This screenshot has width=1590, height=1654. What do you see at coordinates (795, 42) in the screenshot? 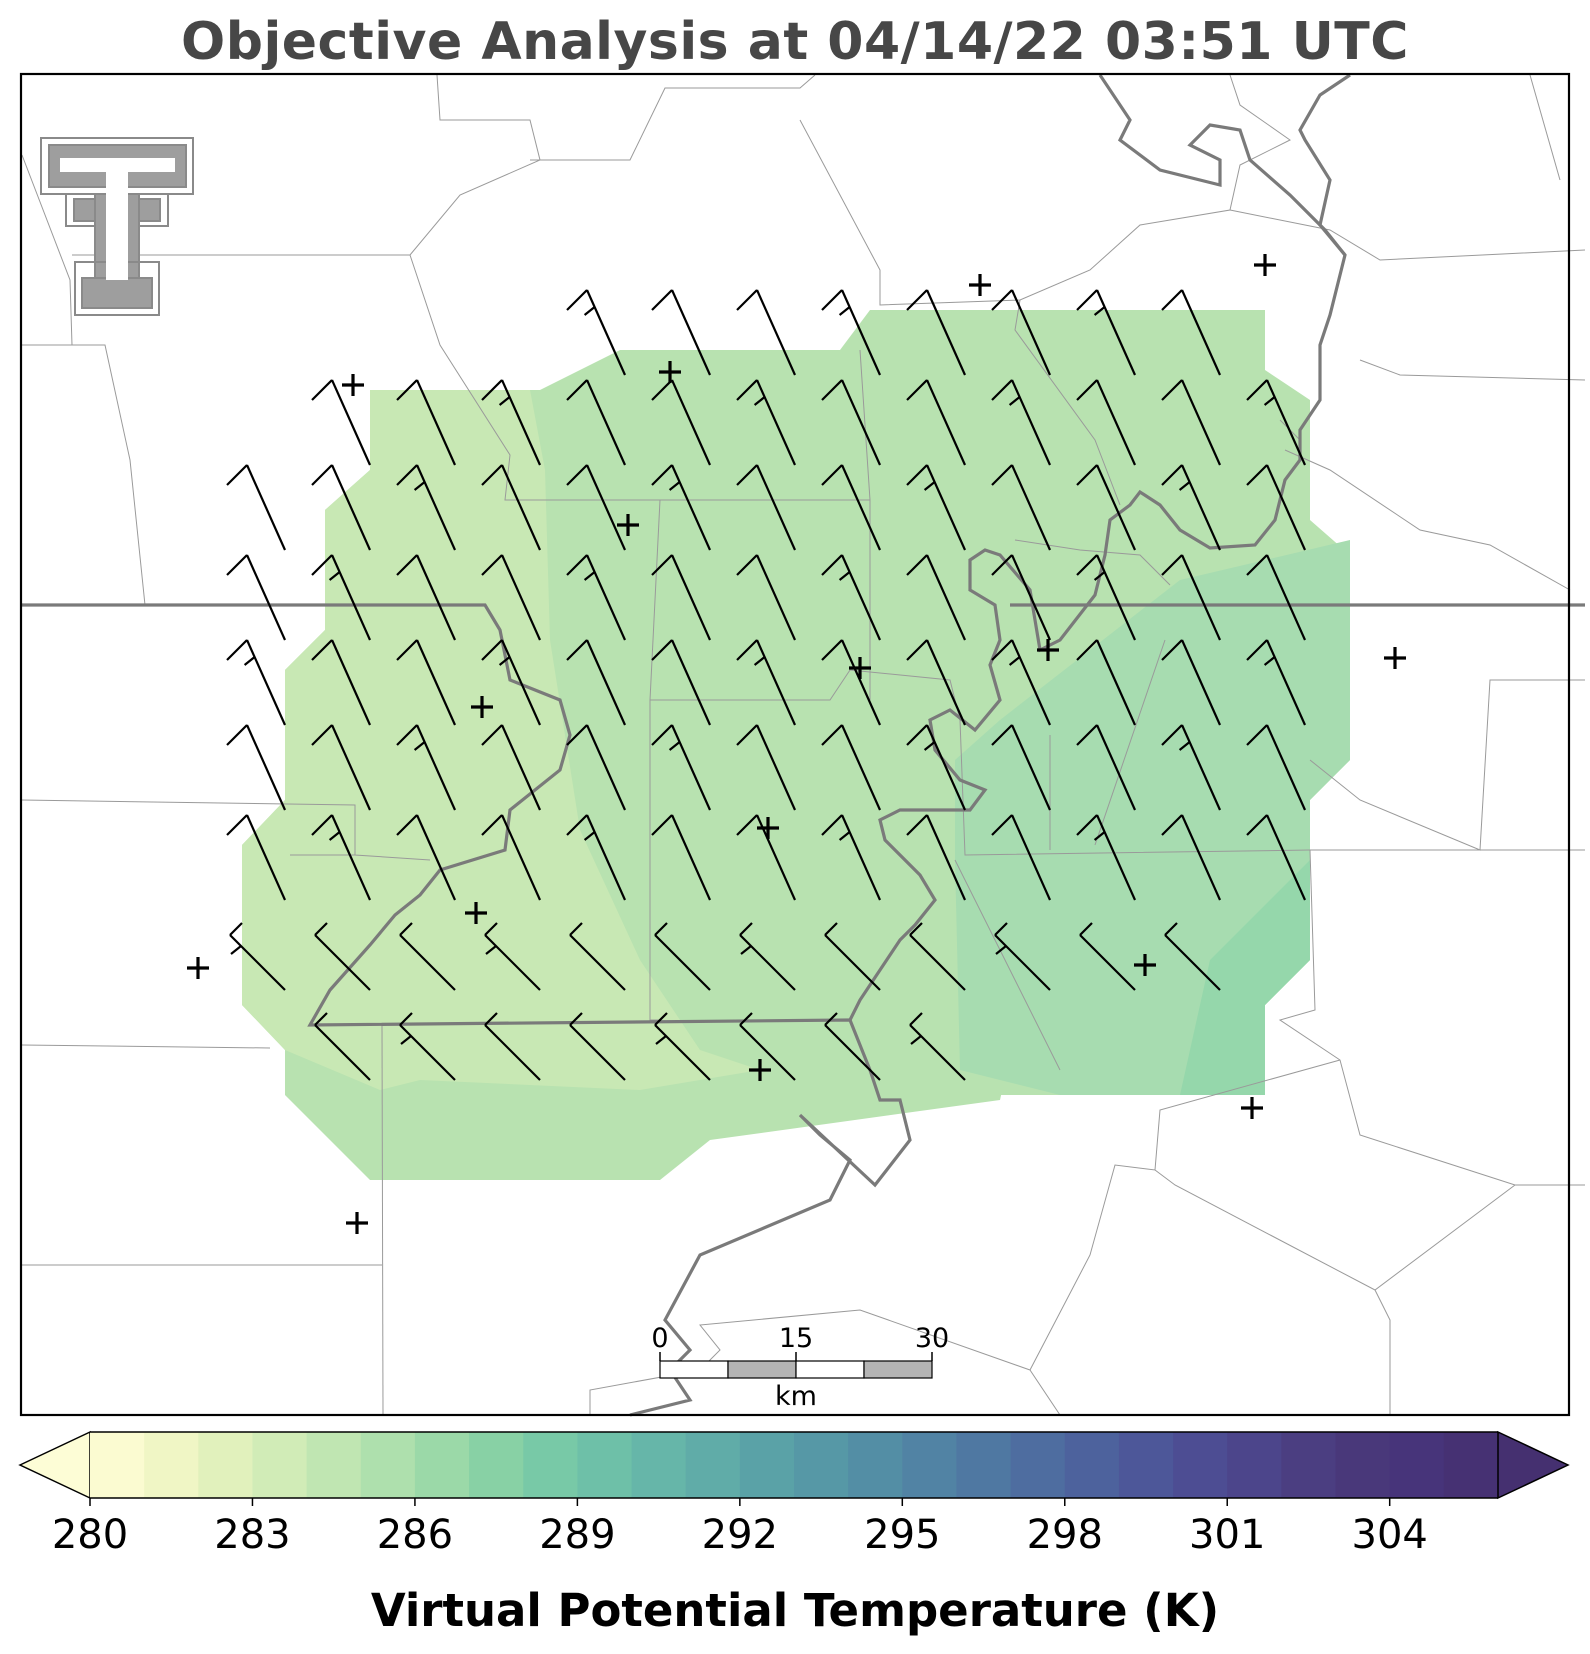
I see `map-title: Objective Analysis at 04/14/22 03:51 UTC` at bounding box center [795, 42].